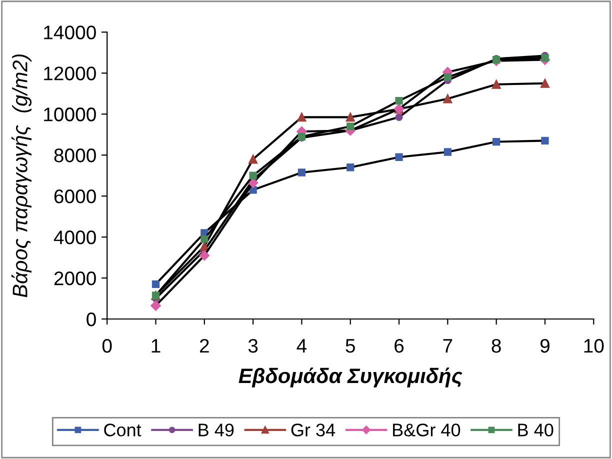  Describe the element at coordinates (70, 73) in the screenshot. I see `y-tick-label: 12000` at that location.